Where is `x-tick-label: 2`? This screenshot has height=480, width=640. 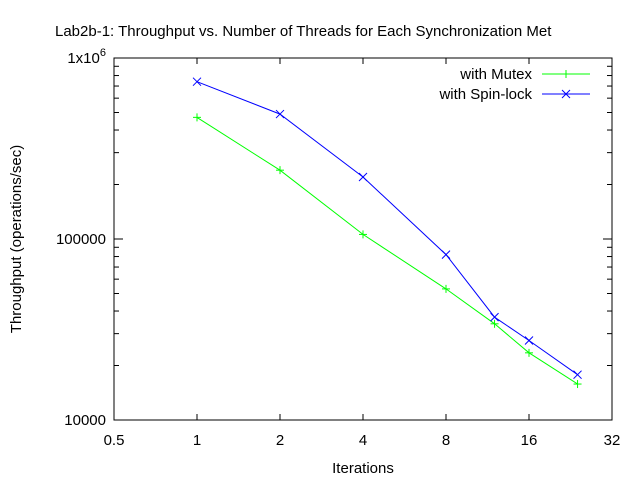 x-tick-label: 2 is located at coordinates (280, 440).